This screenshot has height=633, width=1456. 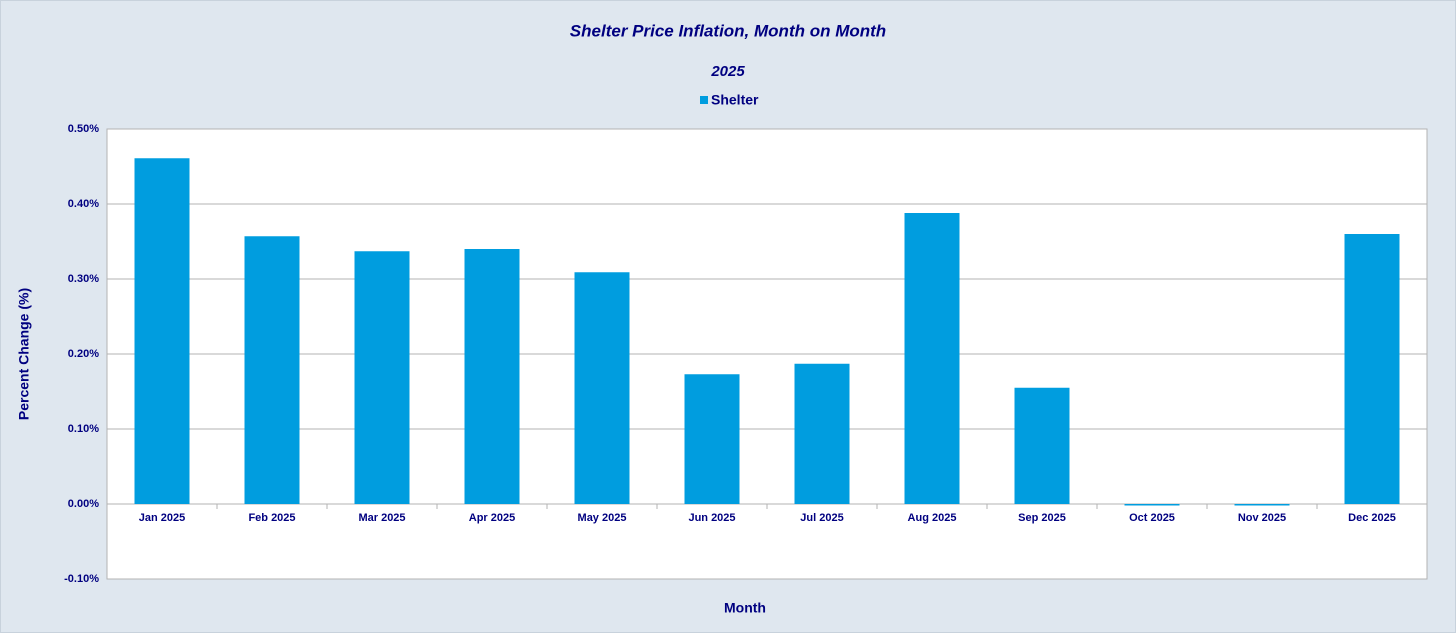 I want to click on x-tick-label: Oct 2025, so click(x=1152, y=518).